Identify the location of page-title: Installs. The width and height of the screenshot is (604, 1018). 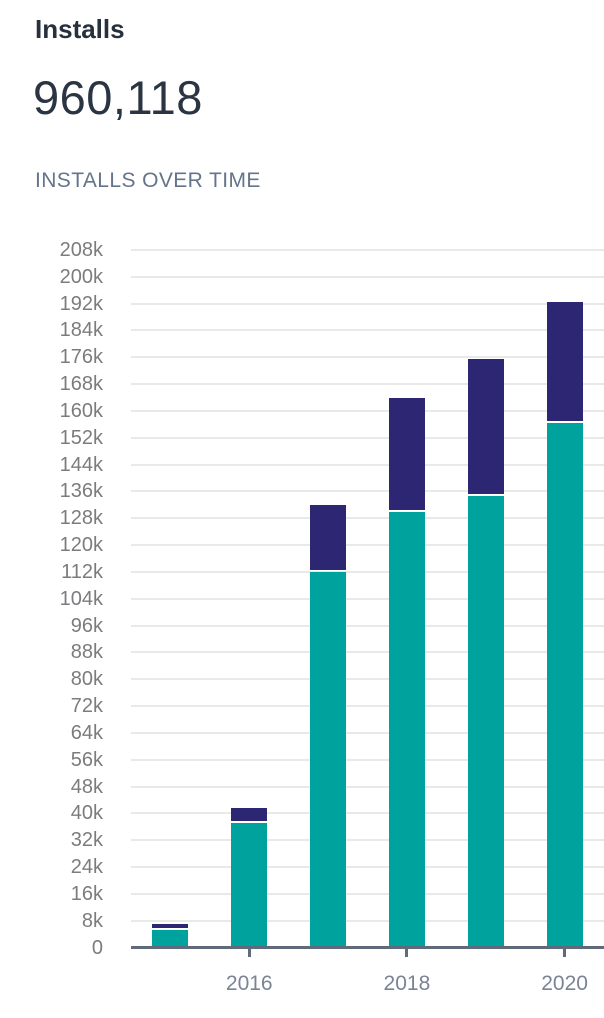
(80, 29).